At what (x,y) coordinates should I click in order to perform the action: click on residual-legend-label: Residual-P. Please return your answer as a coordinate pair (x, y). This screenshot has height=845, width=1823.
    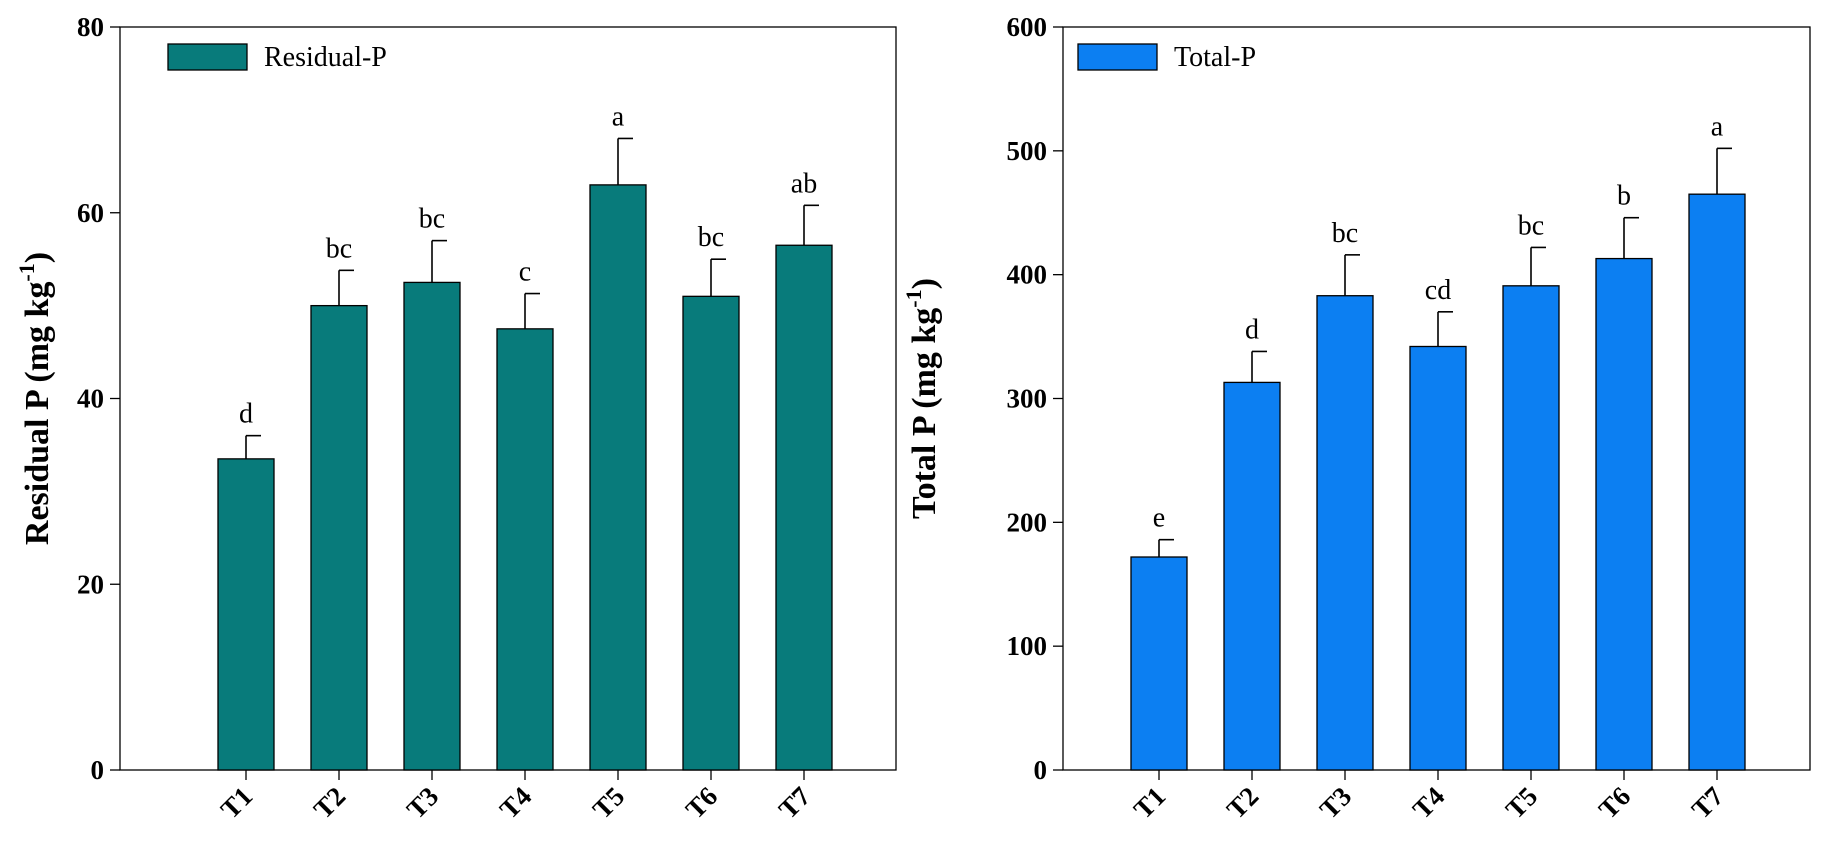
    Looking at the image, I should click on (325, 57).